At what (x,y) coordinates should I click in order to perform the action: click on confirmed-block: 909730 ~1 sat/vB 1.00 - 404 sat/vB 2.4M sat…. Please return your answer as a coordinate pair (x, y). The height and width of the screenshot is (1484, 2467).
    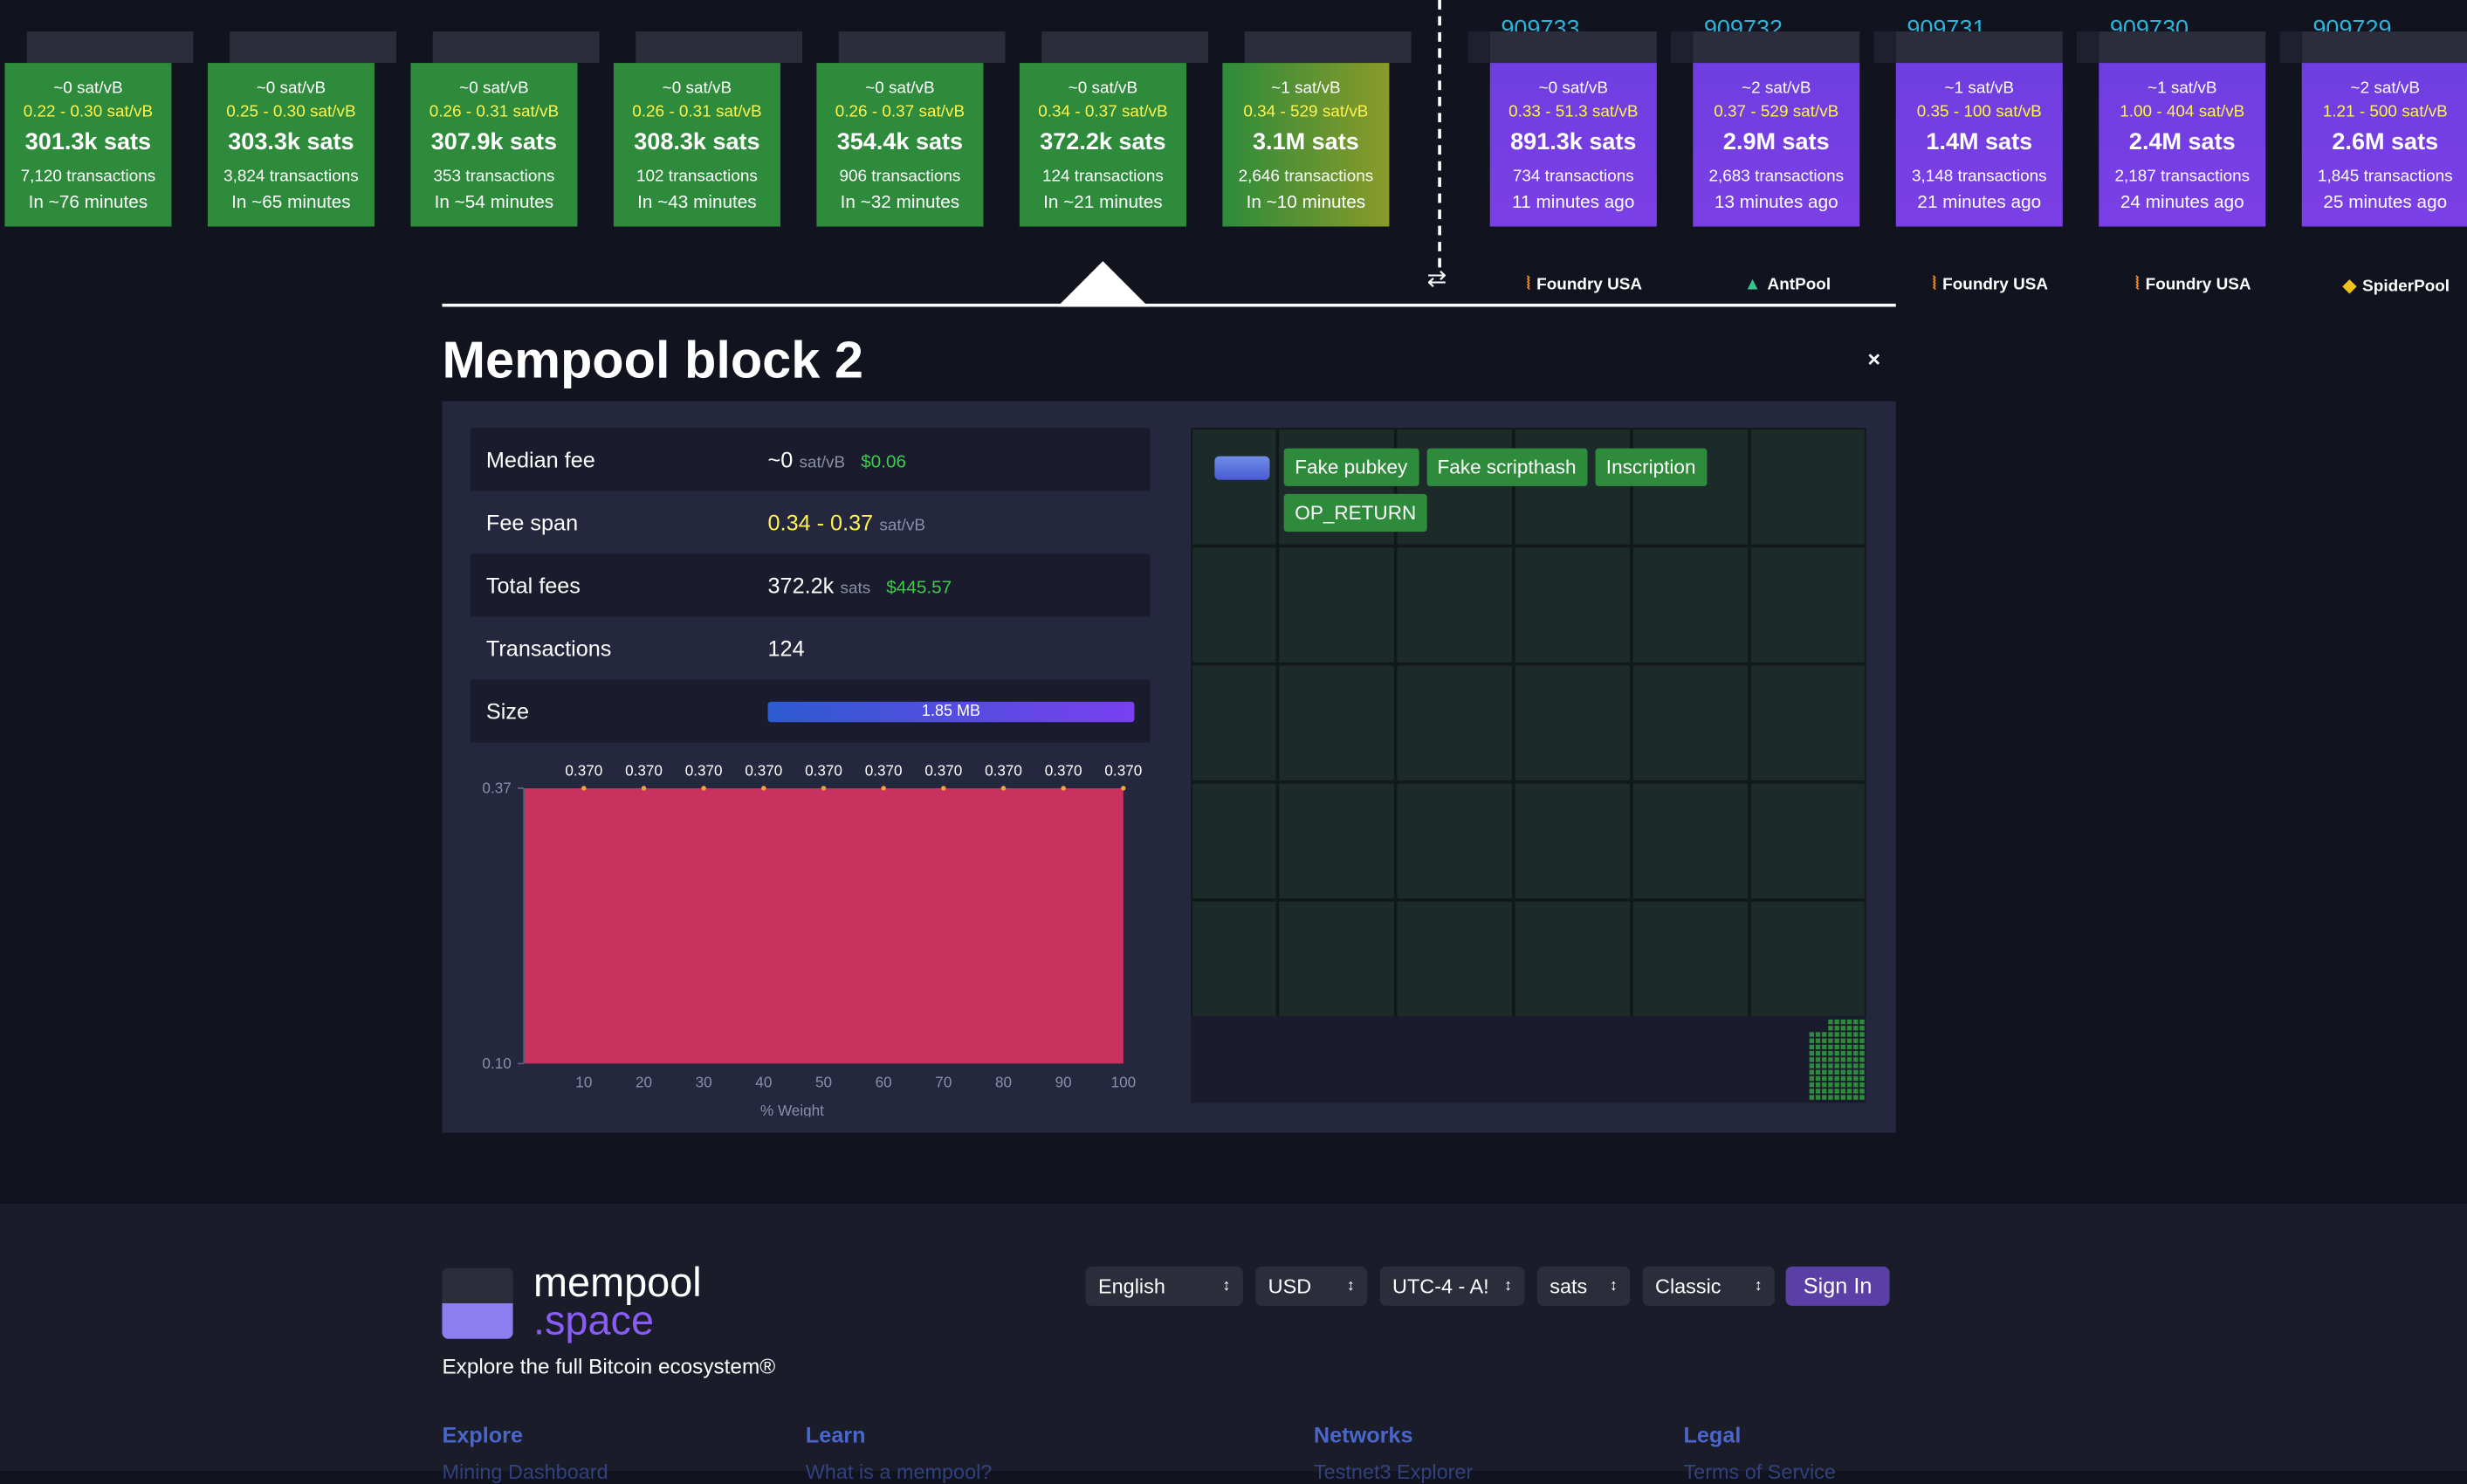
    Looking at the image, I should click on (2171, 155).